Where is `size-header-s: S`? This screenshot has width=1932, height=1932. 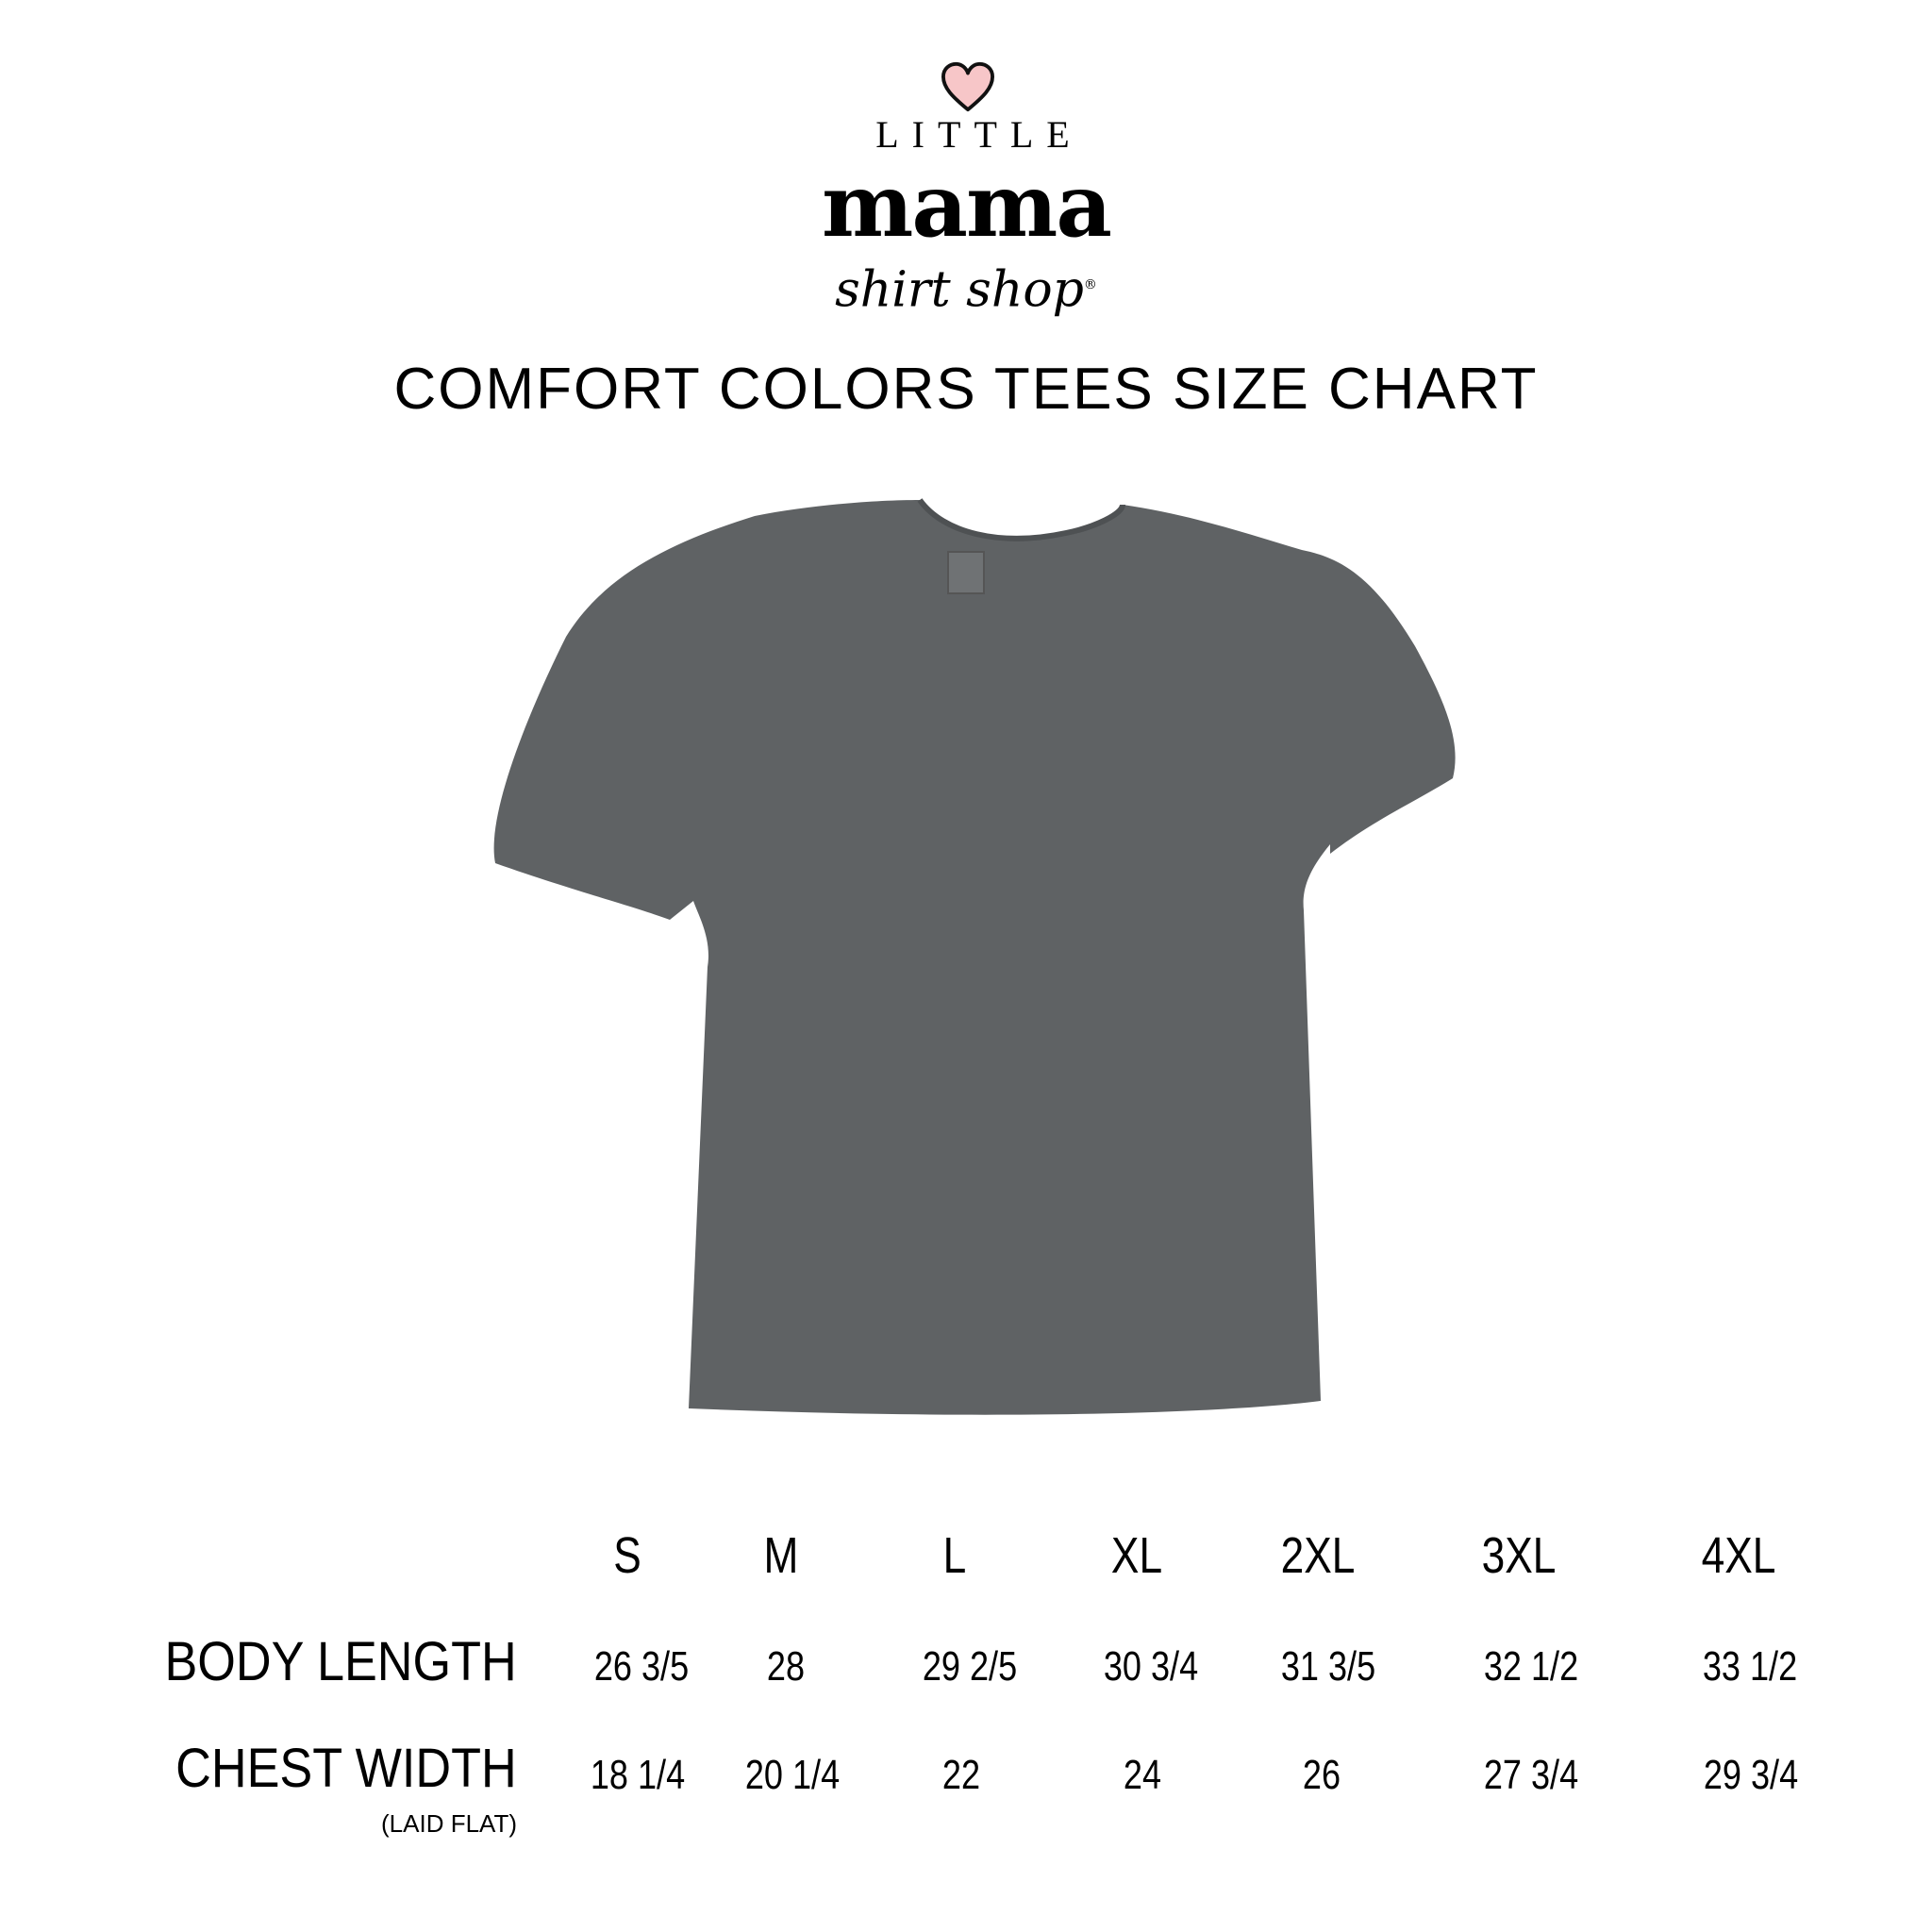 size-header-s: S is located at coordinates (627, 1555).